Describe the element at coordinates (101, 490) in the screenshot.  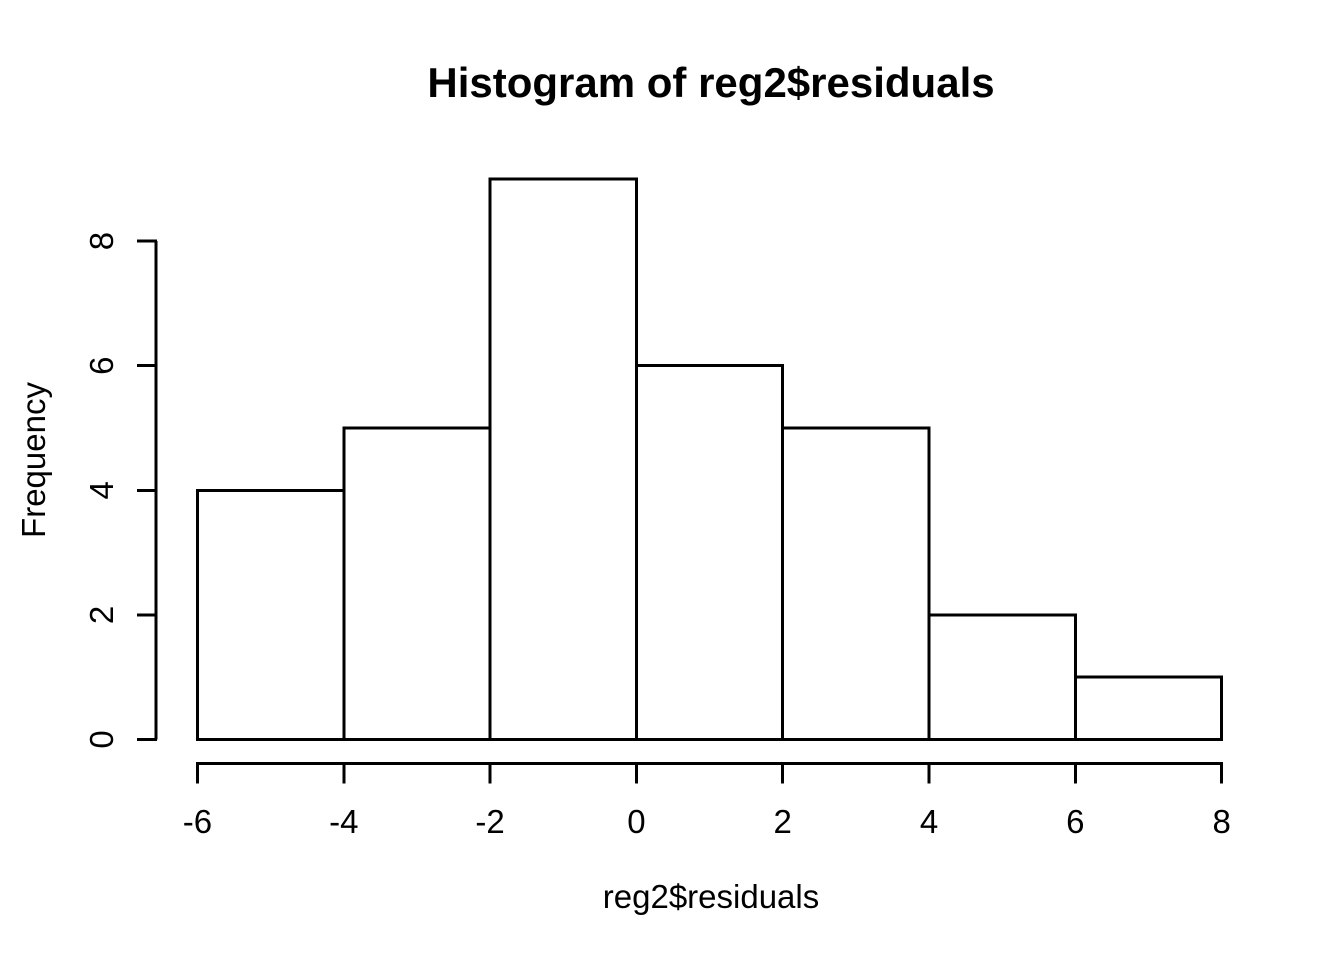
I see `y-tick-label: 4` at that location.